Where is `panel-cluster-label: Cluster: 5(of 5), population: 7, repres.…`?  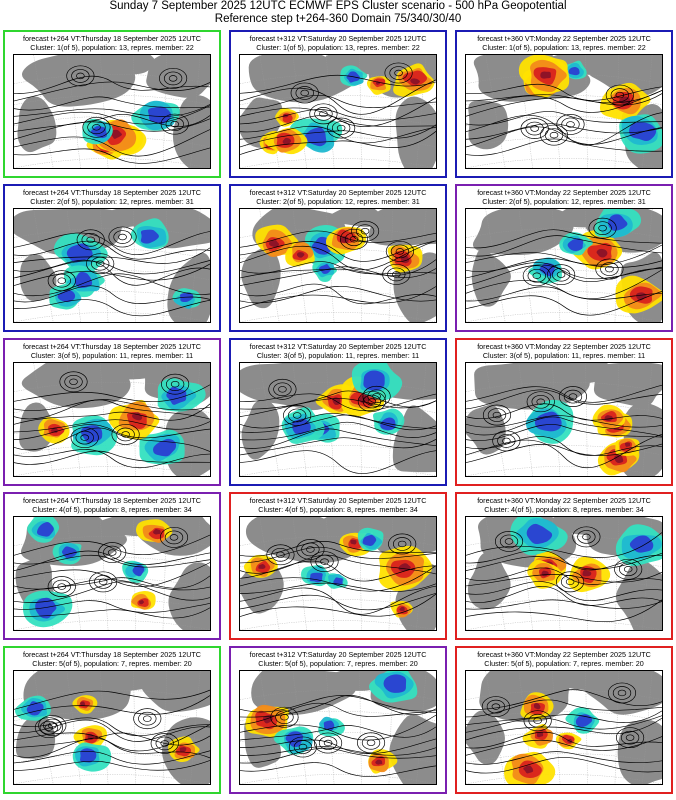 panel-cluster-label: Cluster: 5(of 5), population: 7, repres.… is located at coordinates (564, 663).